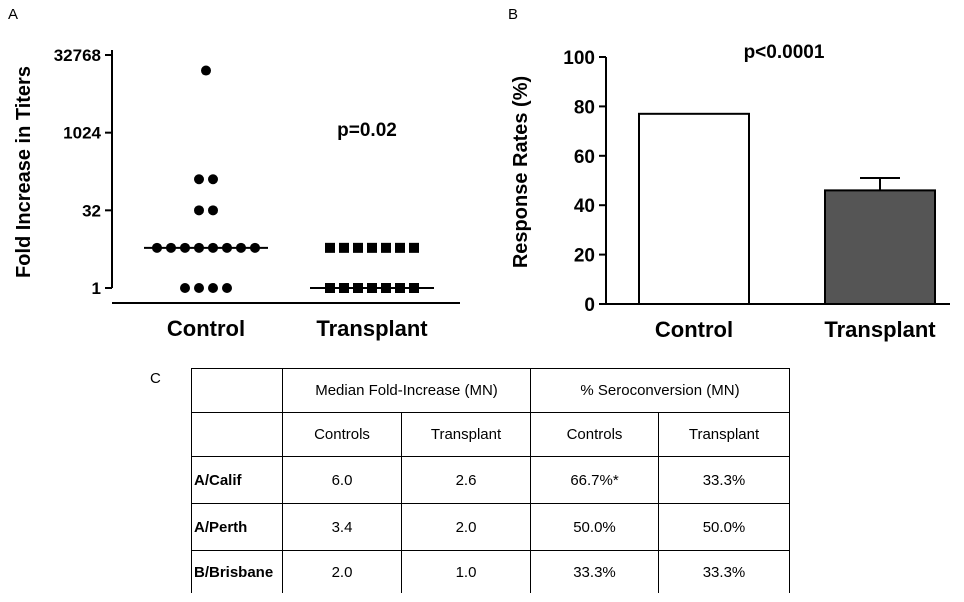 The height and width of the screenshot is (602, 964). Describe the element at coordinates (660, 390) in the screenshot. I see `group-header-seroconversion: % Seroconversion (MN)` at that location.